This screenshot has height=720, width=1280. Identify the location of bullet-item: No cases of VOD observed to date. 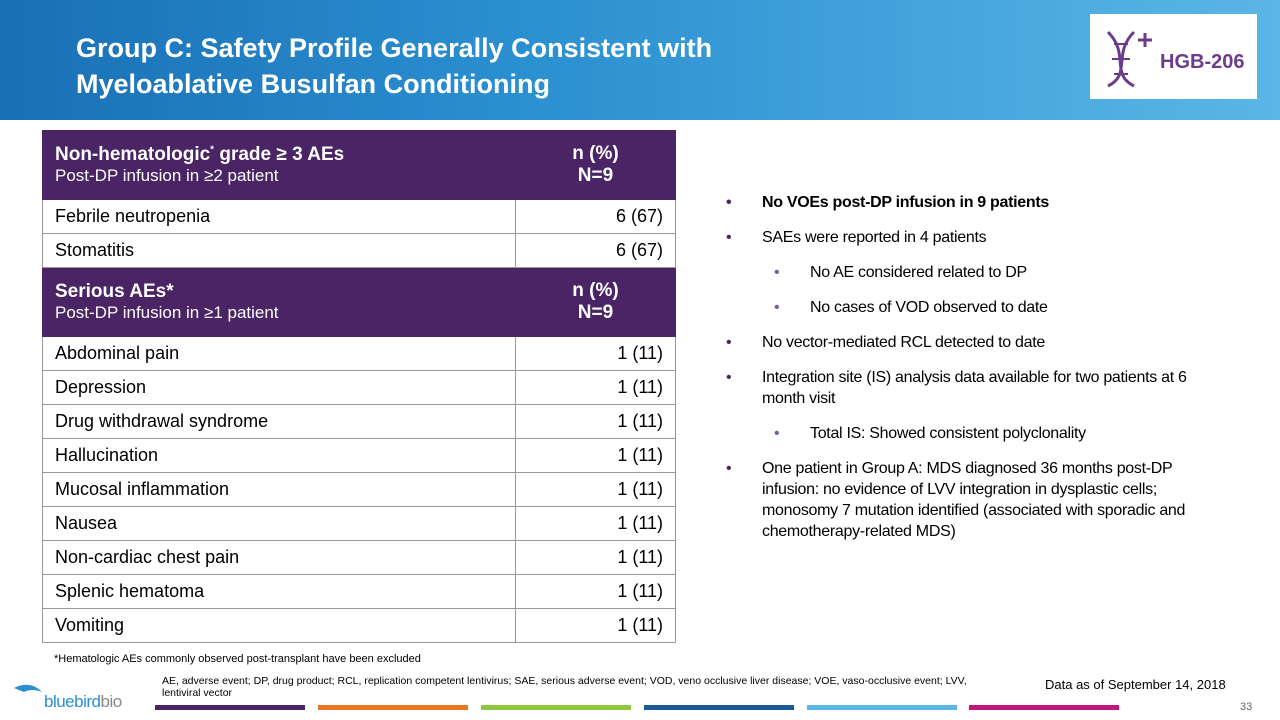
(966, 307).